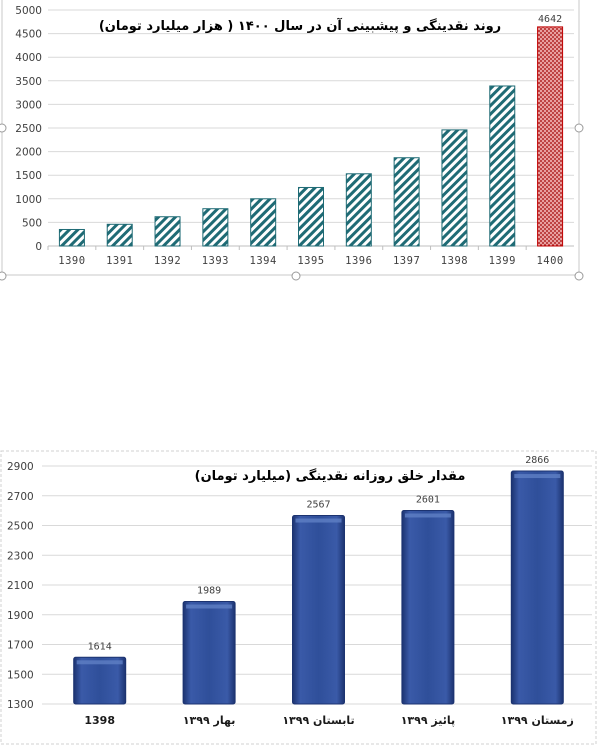 The width and height of the screenshot is (598, 747). I want to click on data-label: 2866, so click(537, 460).